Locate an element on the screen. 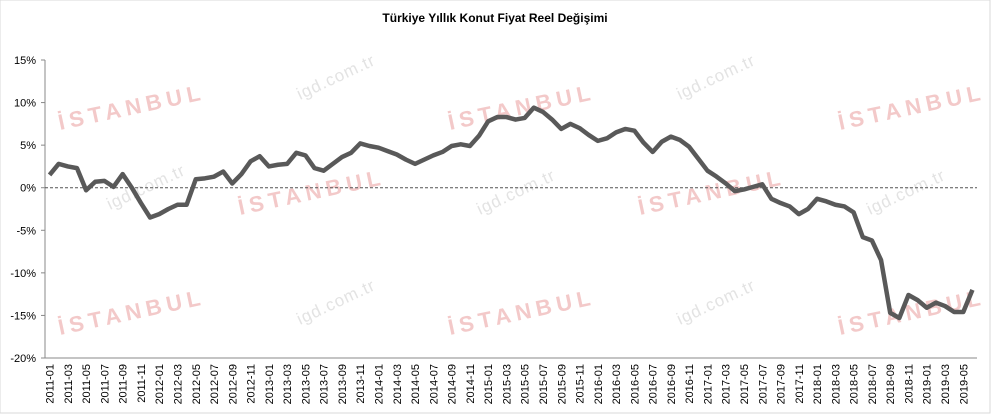 The image size is (991, 414). x-tick-label: 2015-03 is located at coordinates (507, 384).